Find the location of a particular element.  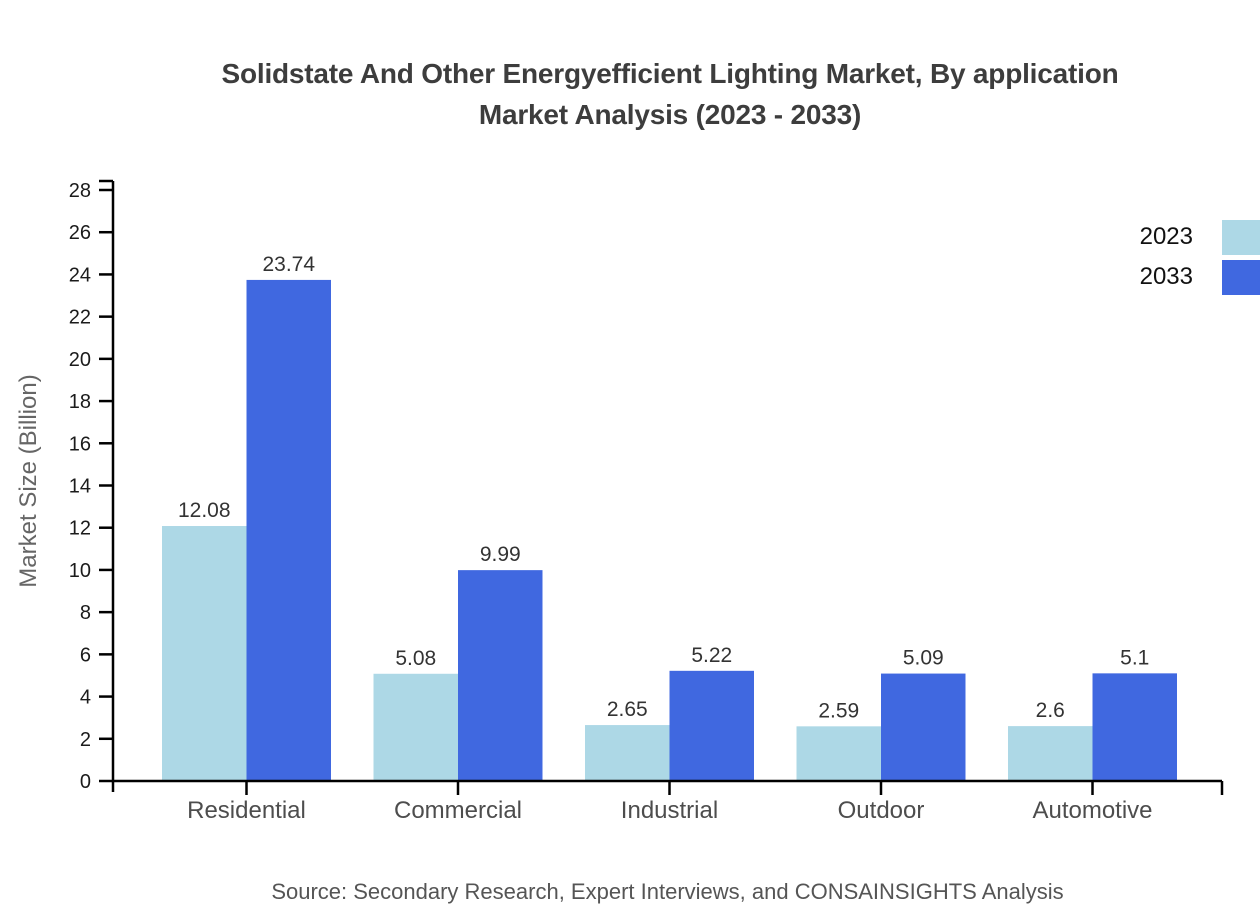

y-tick-label-10: 10 is located at coordinates (80, 571).